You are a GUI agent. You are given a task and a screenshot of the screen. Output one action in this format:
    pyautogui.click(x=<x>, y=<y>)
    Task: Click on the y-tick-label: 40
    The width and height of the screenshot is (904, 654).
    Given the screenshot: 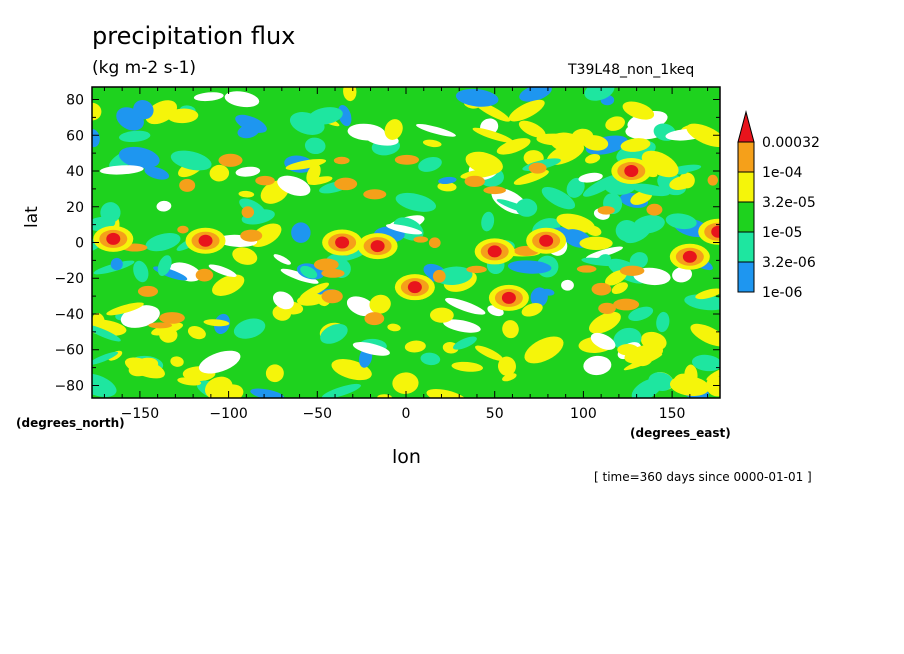 What is the action you would take?
    pyautogui.click(x=75, y=172)
    